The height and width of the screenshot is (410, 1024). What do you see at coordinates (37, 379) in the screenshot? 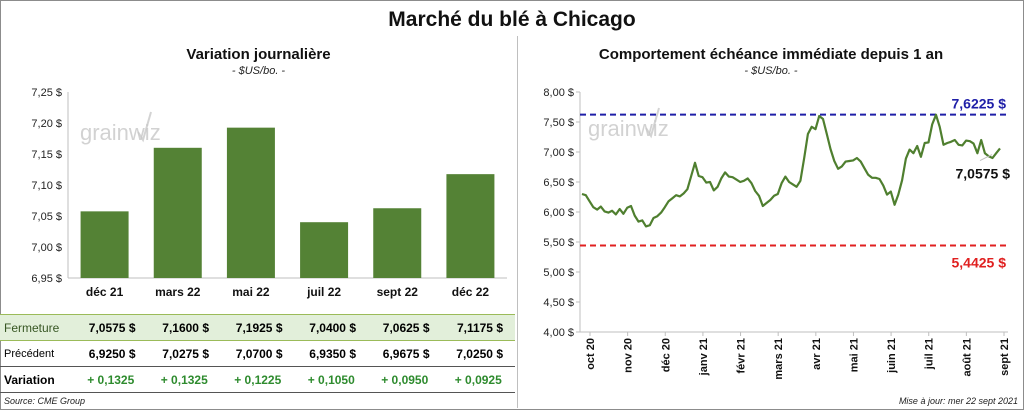
I see `row-label: Variation` at bounding box center [37, 379].